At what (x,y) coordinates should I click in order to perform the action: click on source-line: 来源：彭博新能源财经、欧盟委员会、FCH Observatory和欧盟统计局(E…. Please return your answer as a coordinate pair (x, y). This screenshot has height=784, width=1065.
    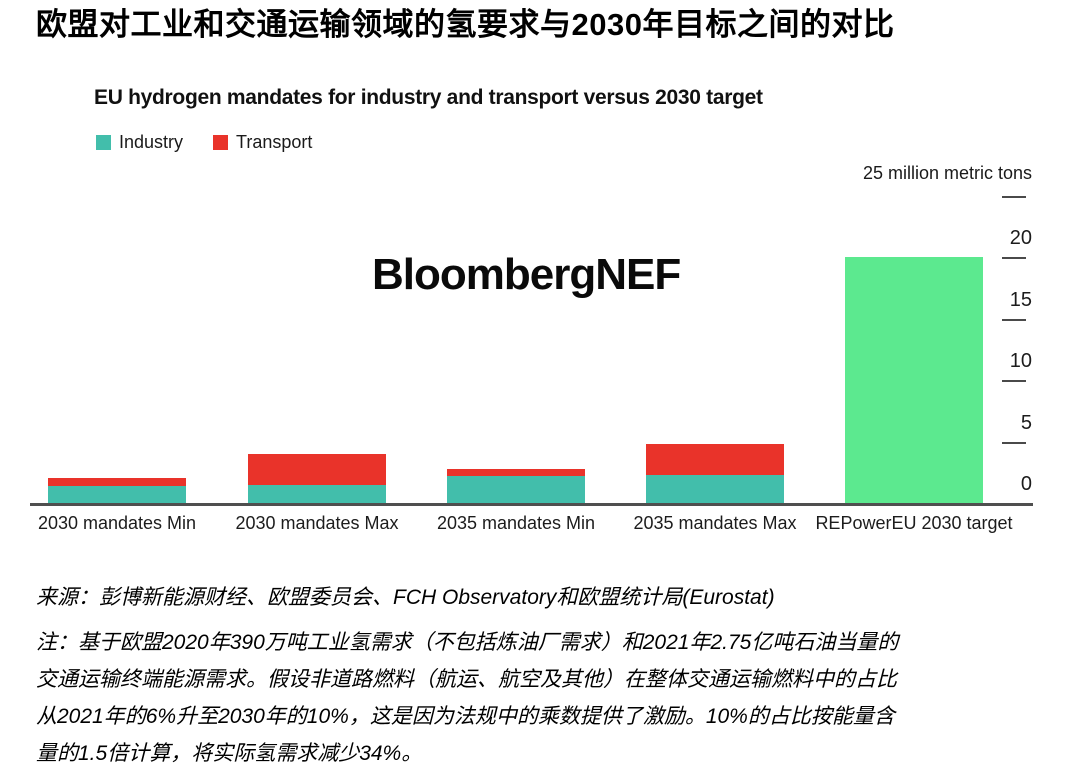
    Looking at the image, I should click on (405, 597).